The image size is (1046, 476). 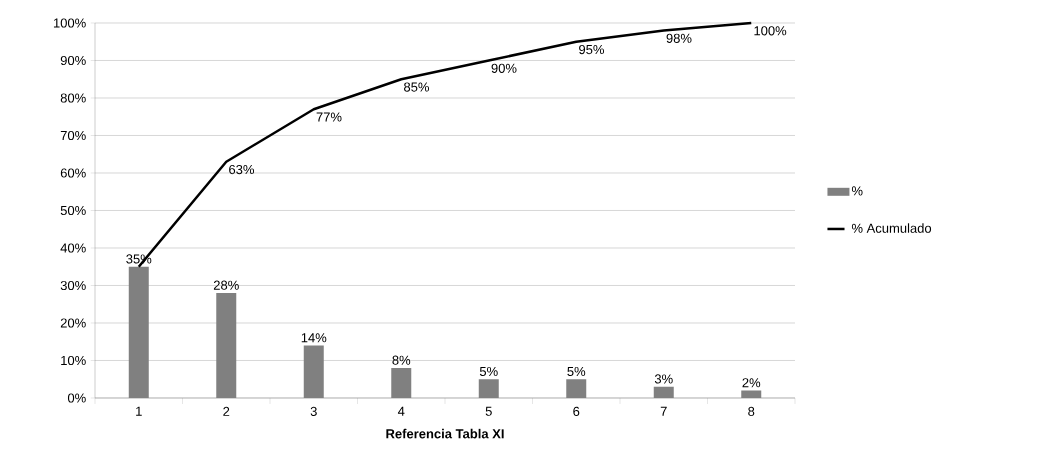 What do you see at coordinates (445, 433) in the screenshot?
I see `x-axis-title: Referencia Tabla XI` at bounding box center [445, 433].